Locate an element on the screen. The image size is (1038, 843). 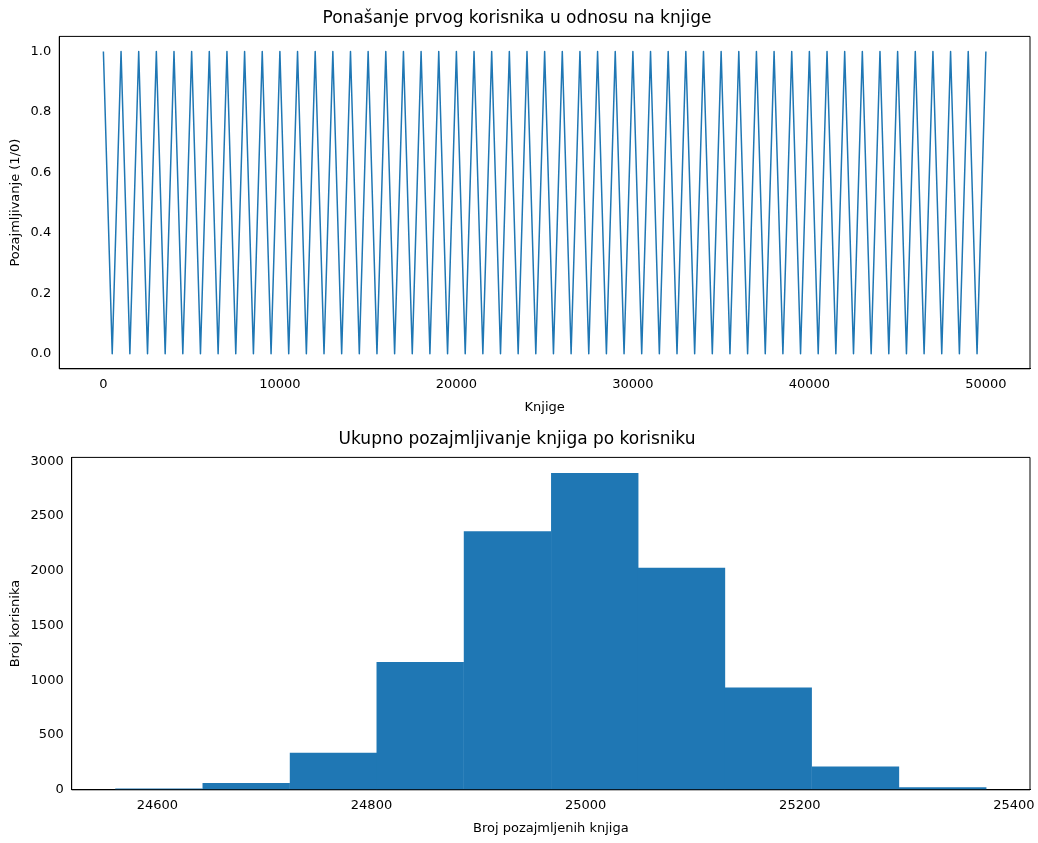
y-tick-label: 0.0 is located at coordinates (41, 353).